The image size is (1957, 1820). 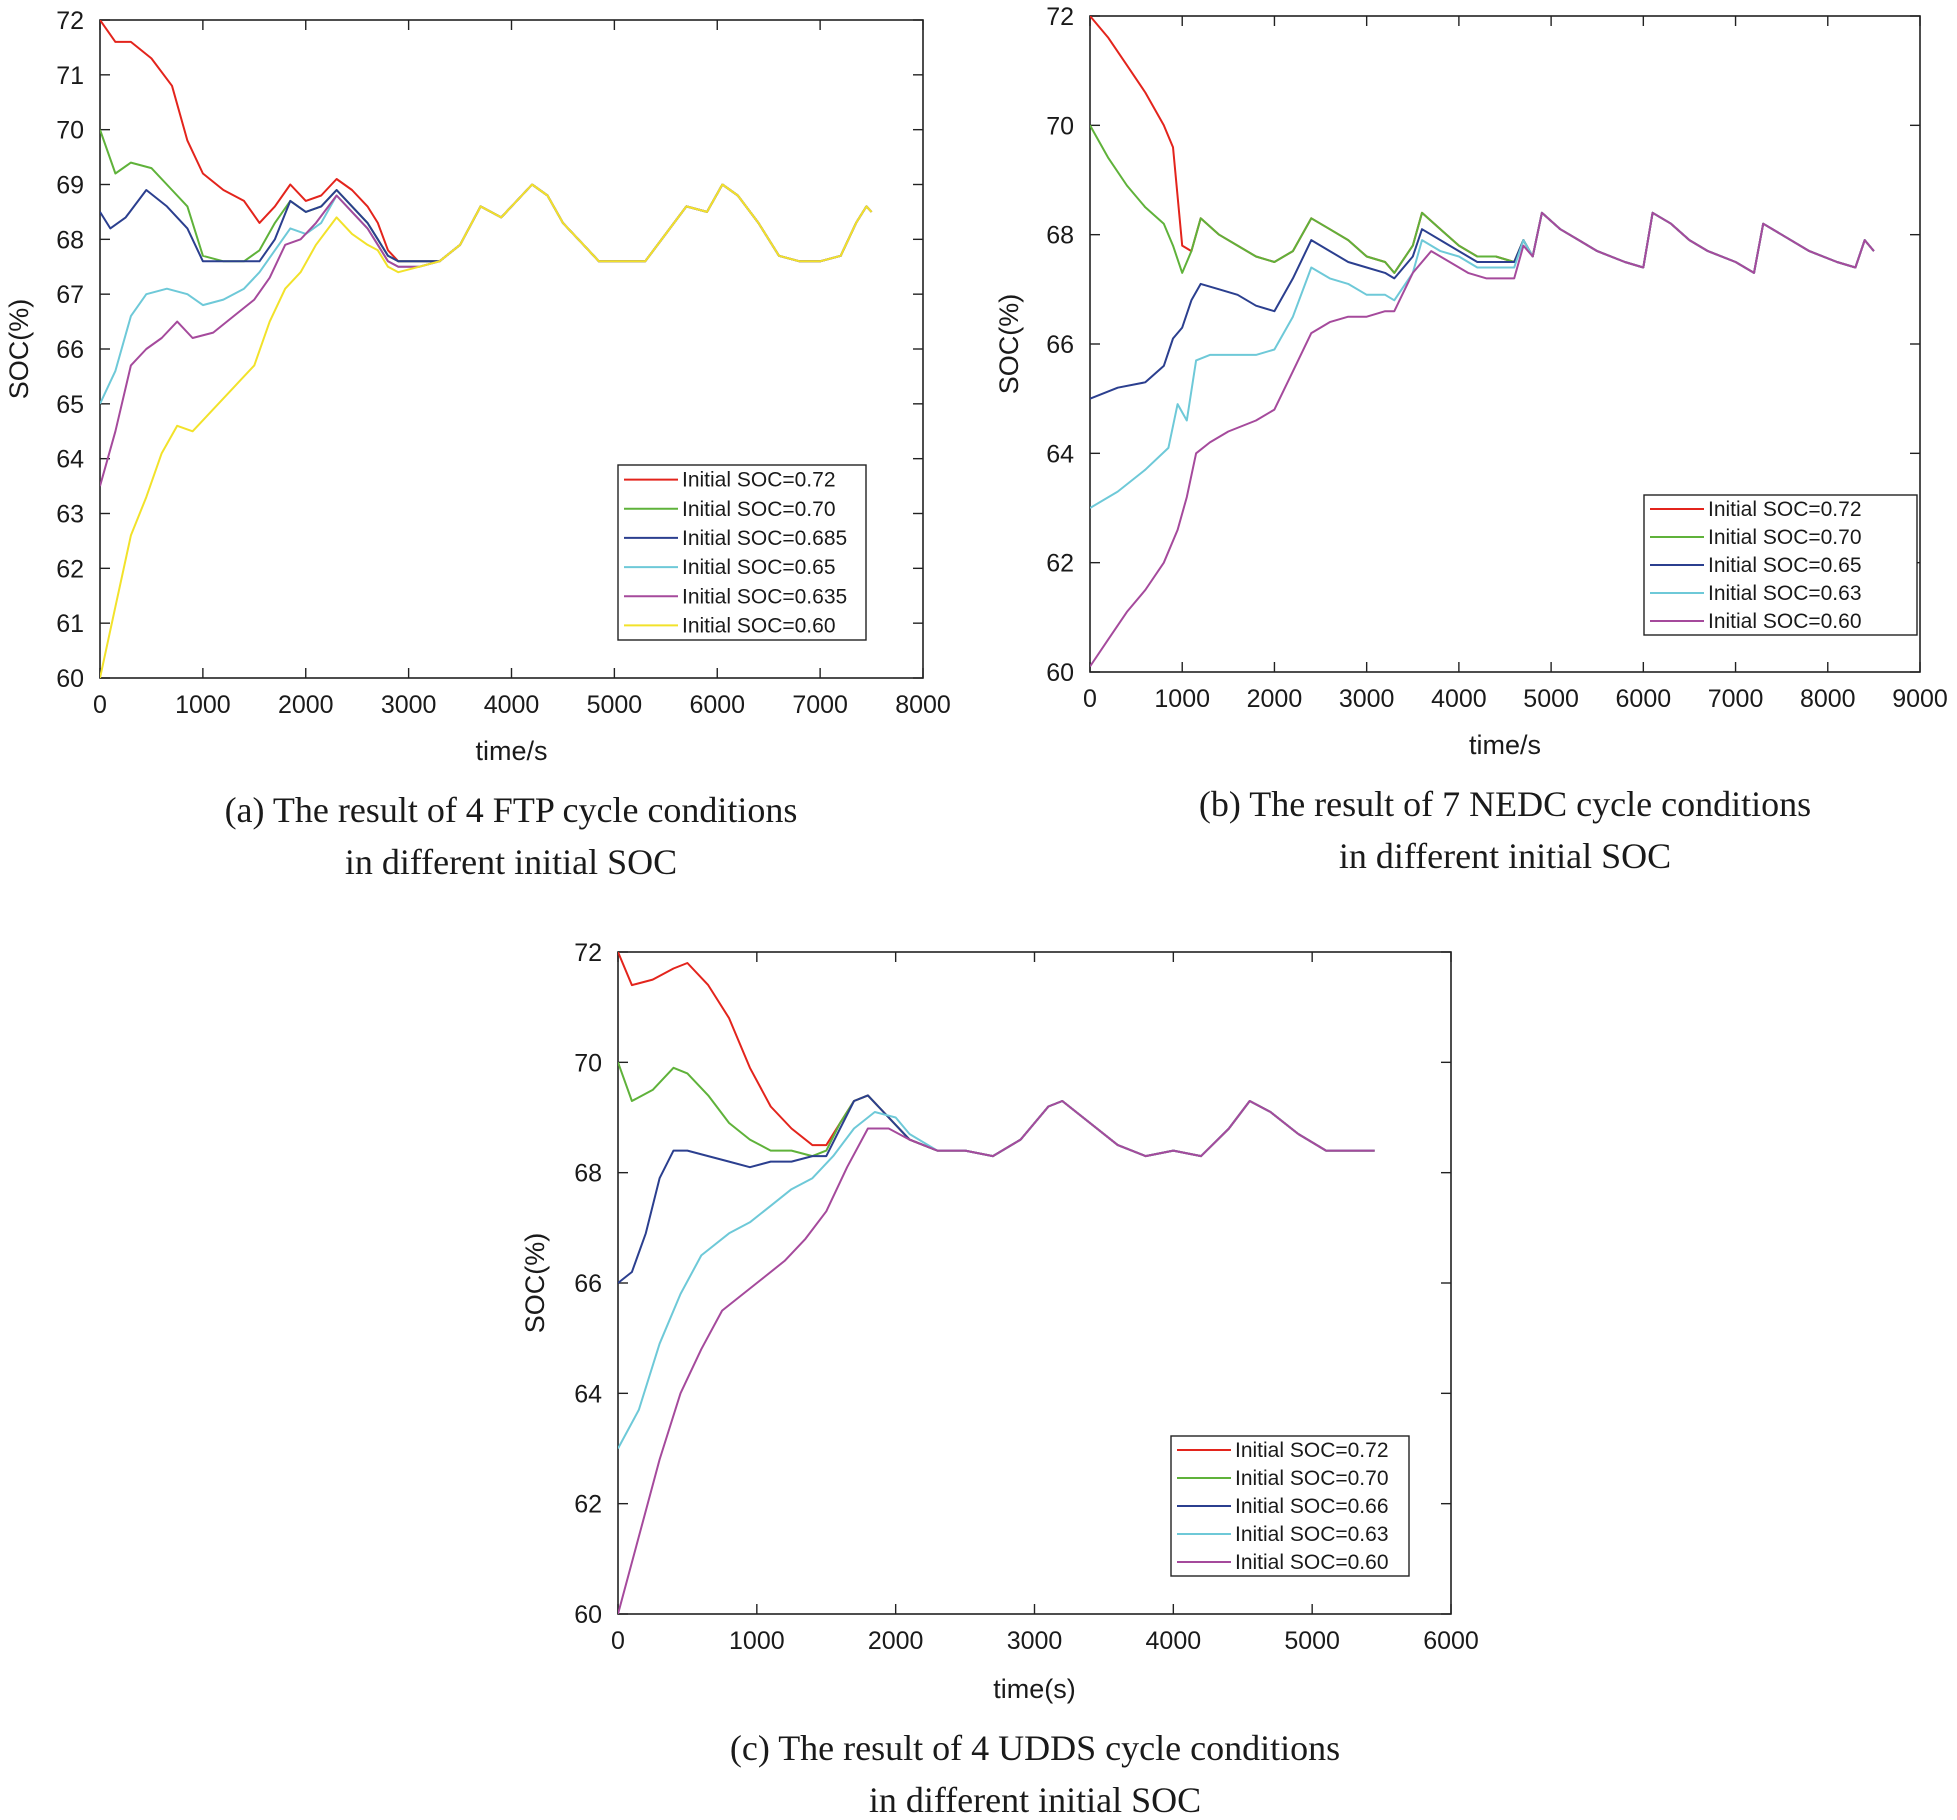 I want to click on y-tick-label: 63, so click(x=70, y=515).